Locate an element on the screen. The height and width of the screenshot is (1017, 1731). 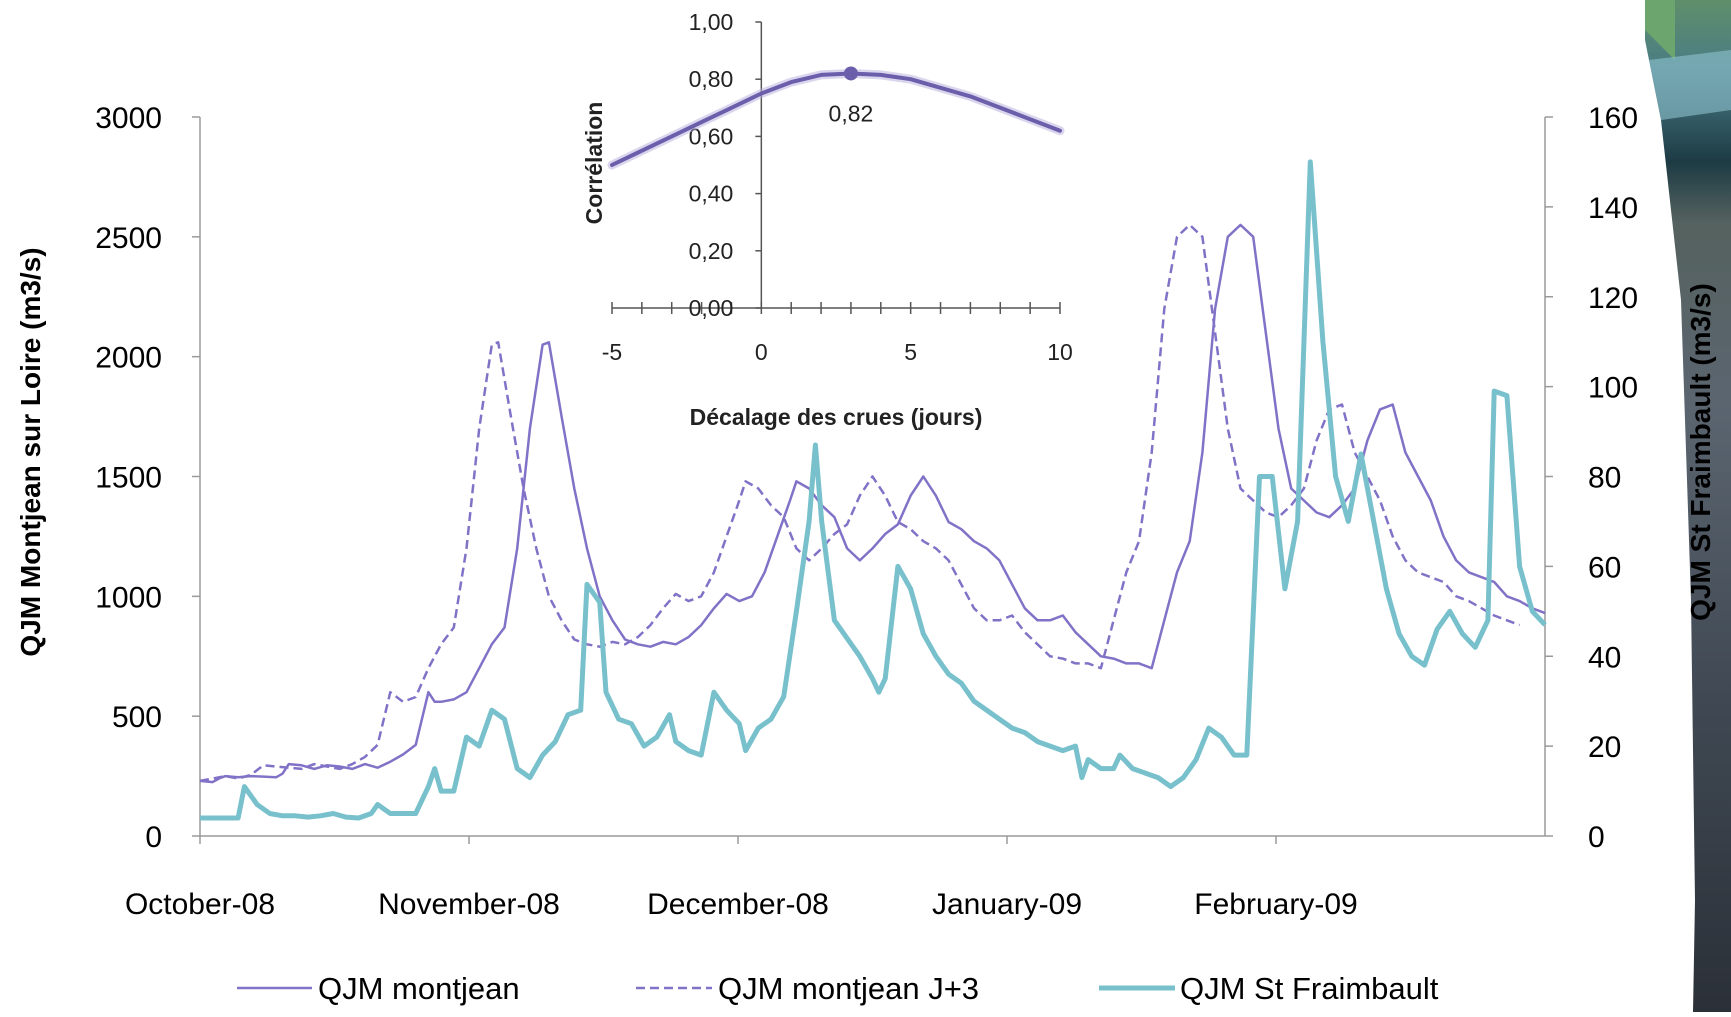
inset-x-tick-label: 5 is located at coordinates (910, 352).